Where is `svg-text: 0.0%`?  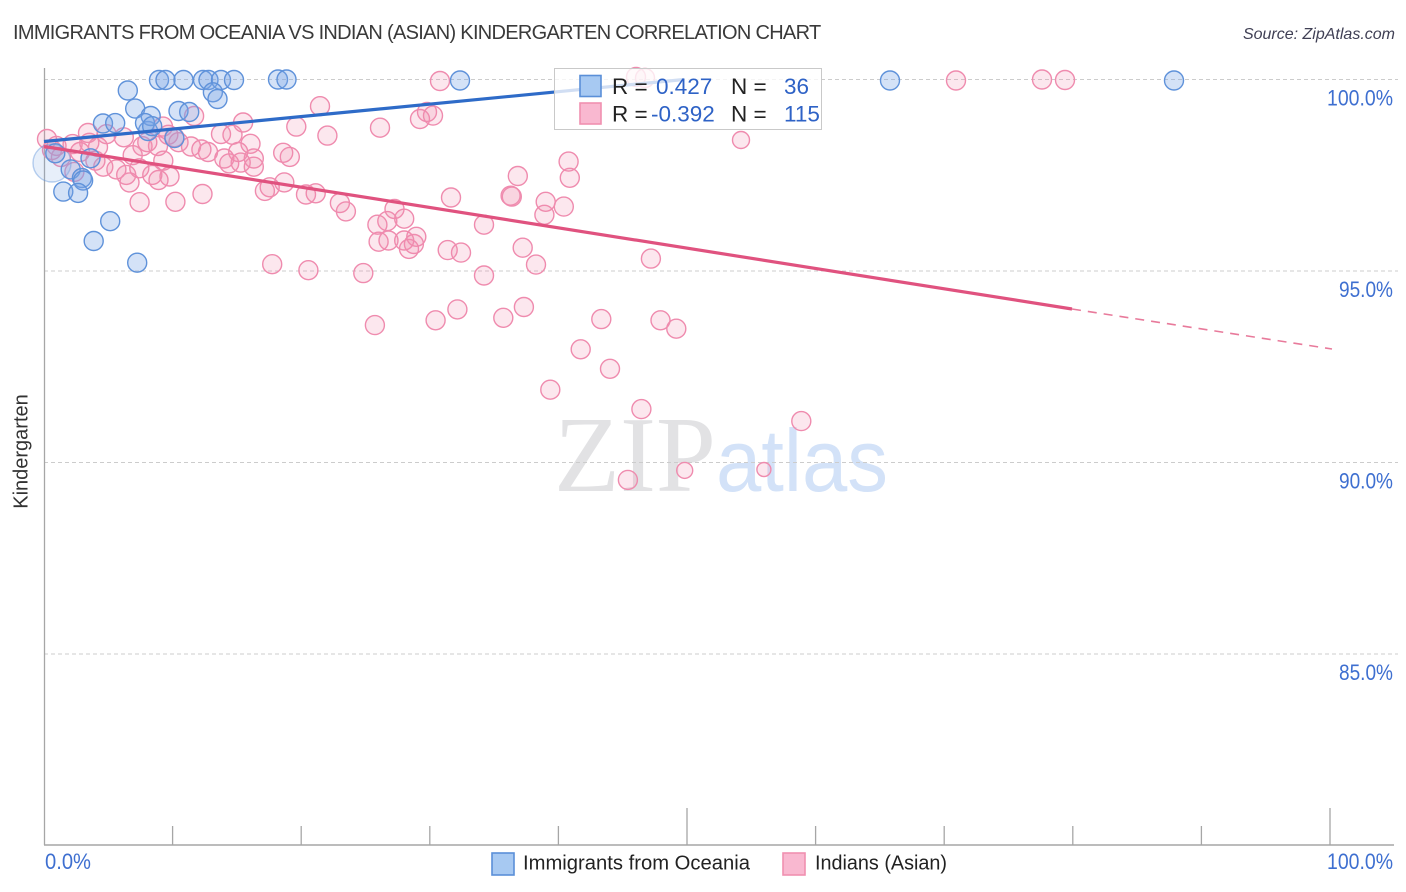 svg-text: 0.0% is located at coordinates (68, 861).